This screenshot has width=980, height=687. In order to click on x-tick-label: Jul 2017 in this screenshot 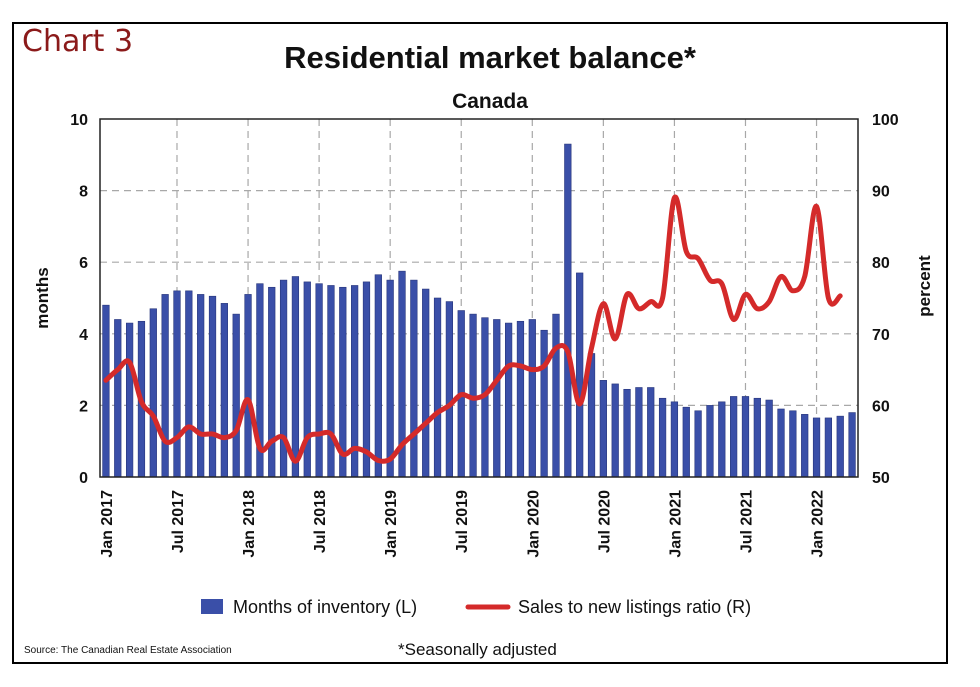, I will do `click(178, 521)`.